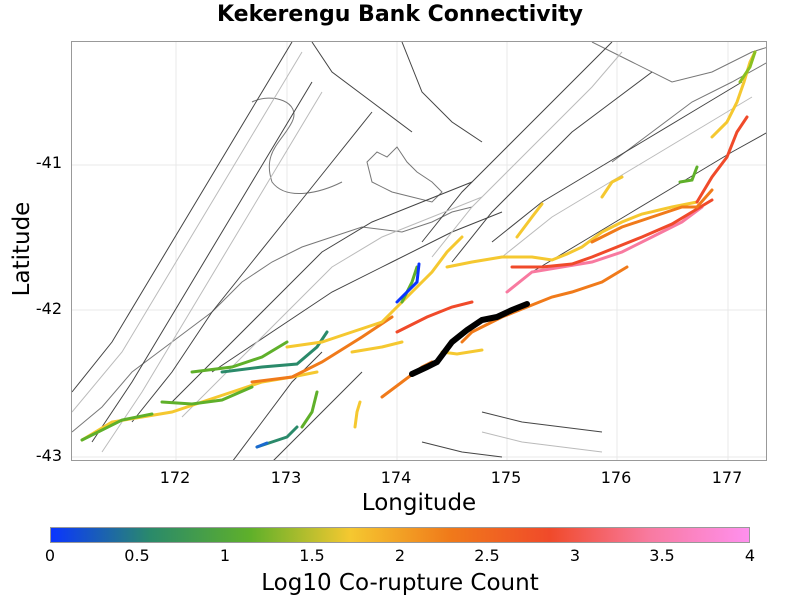 This screenshot has width=800, height=608. I want to click on colorbar, so click(400, 535).